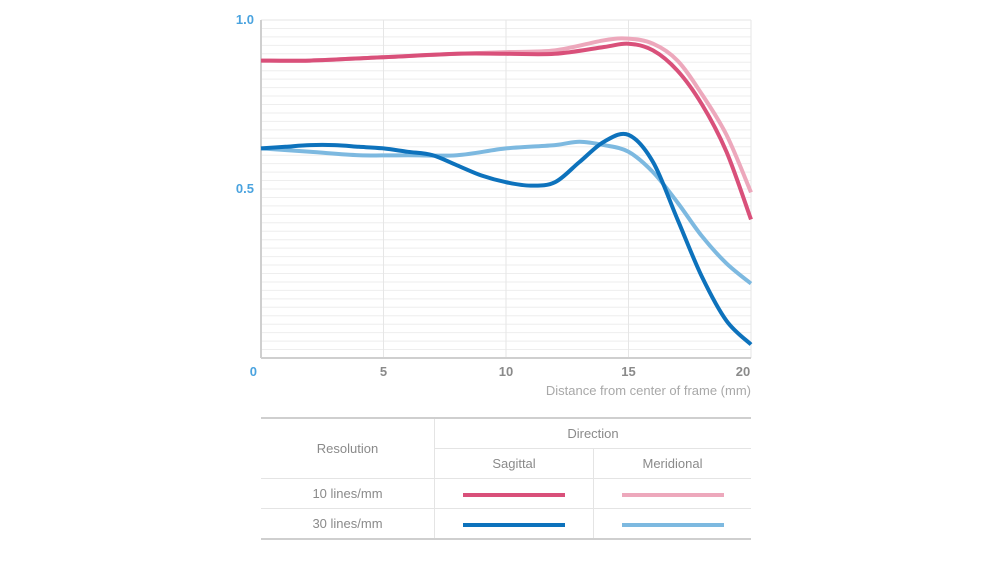 This screenshot has height=570, width=1000. Describe the element at coordinates (628, 371) in the screenshot. I see `x-tick-label: 15` at that location.